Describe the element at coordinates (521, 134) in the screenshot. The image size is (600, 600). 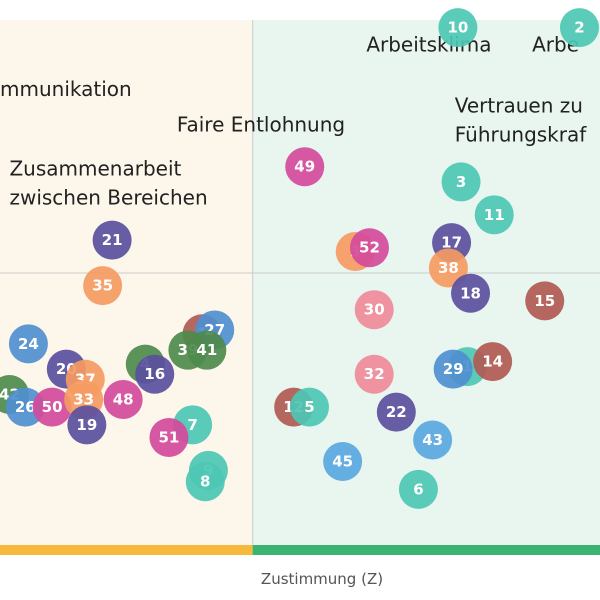
I see `annotation-line: Führungskraf` at that location.